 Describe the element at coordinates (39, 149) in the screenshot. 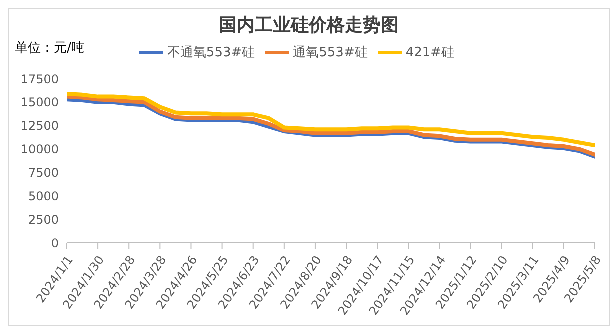

I see `y-tick-label: 10000` at that location.